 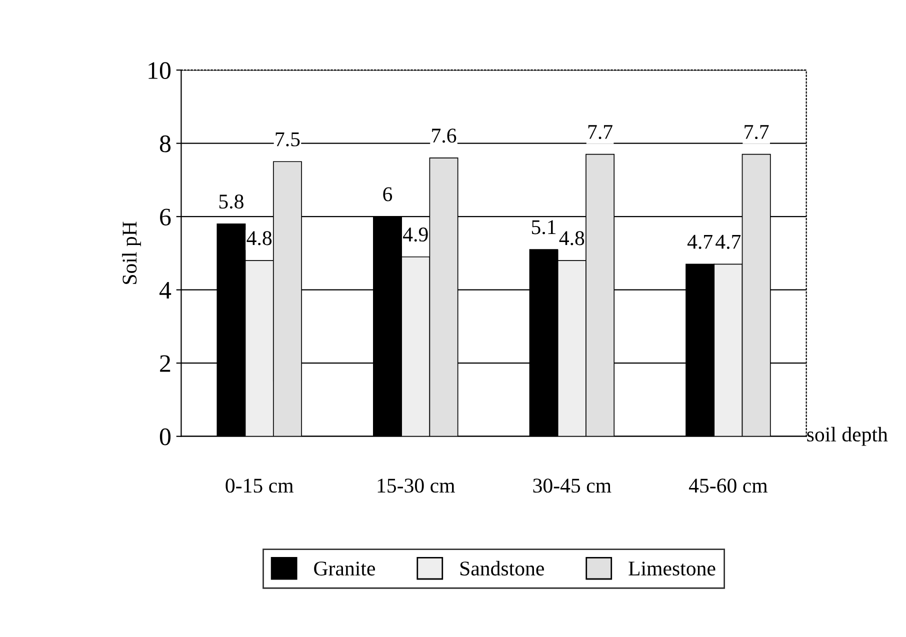 What do you see at coordinates (131, 253) in the screenshot?
I see `y-axis-title: Soil pH` at bounding box center [131, 253].